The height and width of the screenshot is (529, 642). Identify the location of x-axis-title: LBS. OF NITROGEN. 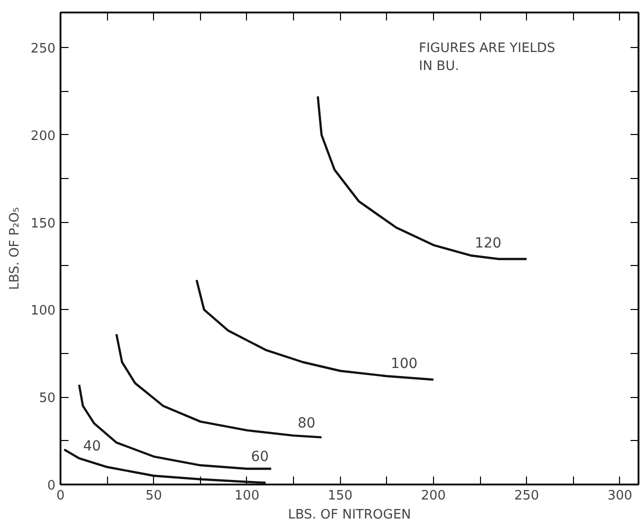
(350, 515).